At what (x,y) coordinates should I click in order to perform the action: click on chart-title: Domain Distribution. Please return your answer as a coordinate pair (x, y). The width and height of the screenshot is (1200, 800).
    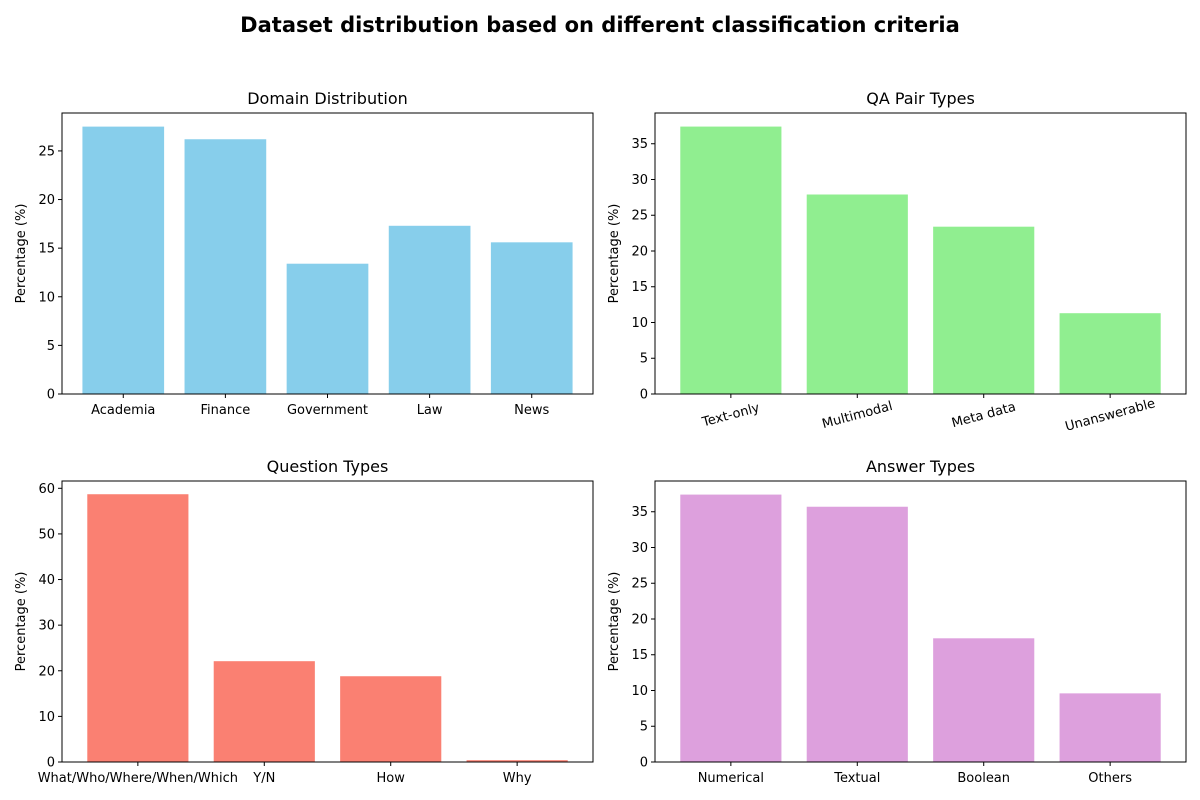
    Looking at the image, I should click on (327, 98).